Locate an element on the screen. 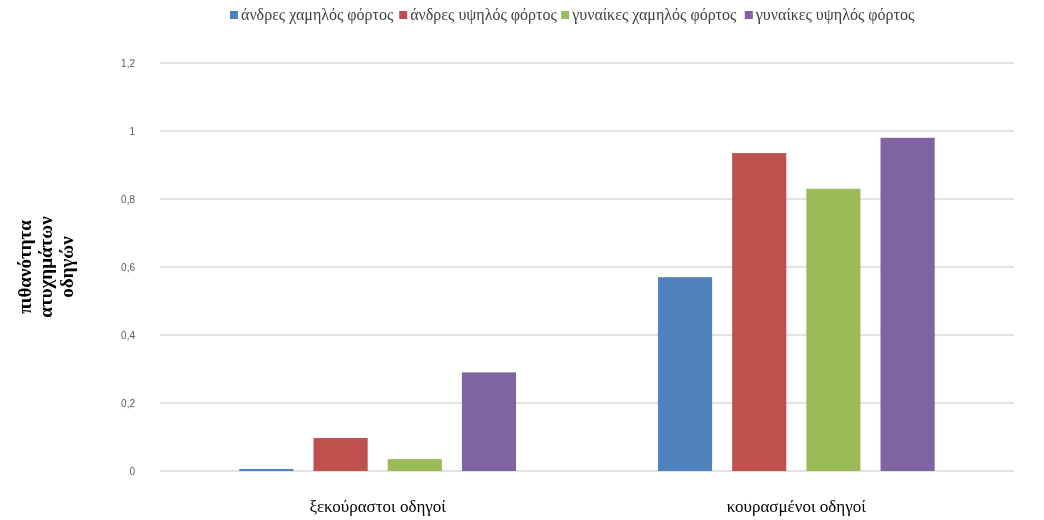 The width and height of the screenshot is (1044, 520). y-tick-label: 0,2 is located at coordinates (128, 403).